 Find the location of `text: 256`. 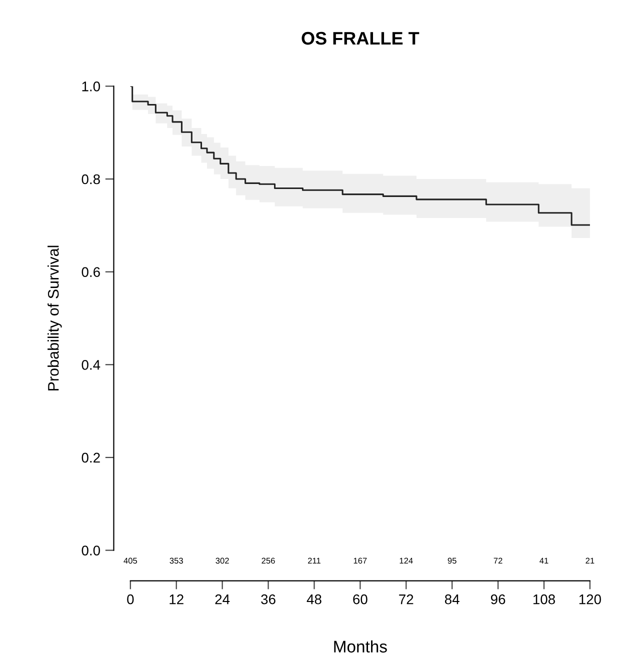

text: 256 is located at coordinates (268, 561).